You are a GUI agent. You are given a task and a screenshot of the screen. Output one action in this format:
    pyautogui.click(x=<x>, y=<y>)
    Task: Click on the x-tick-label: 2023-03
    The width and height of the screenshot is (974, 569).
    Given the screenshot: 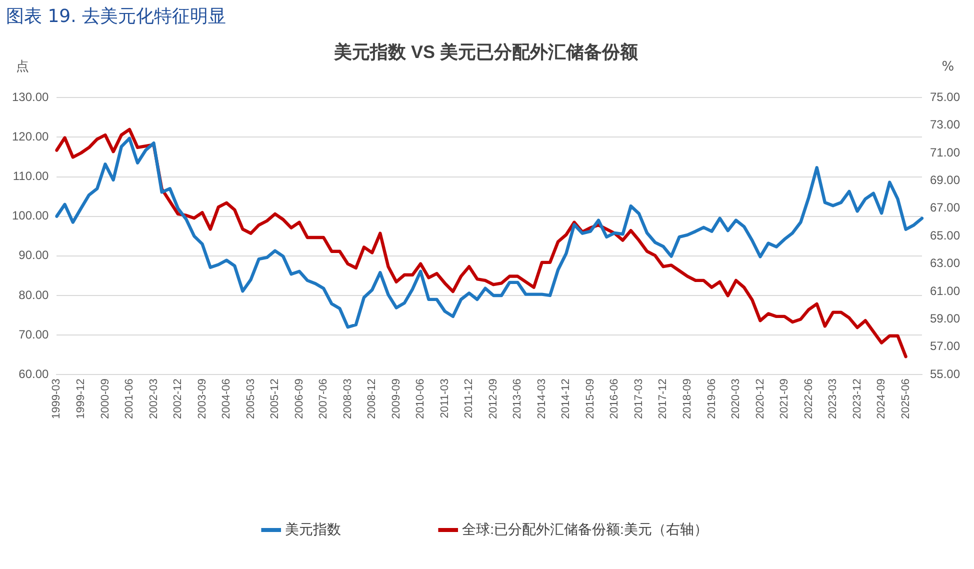 What is the action you would take?
    pyautogui.click(x=833, y=399)
    